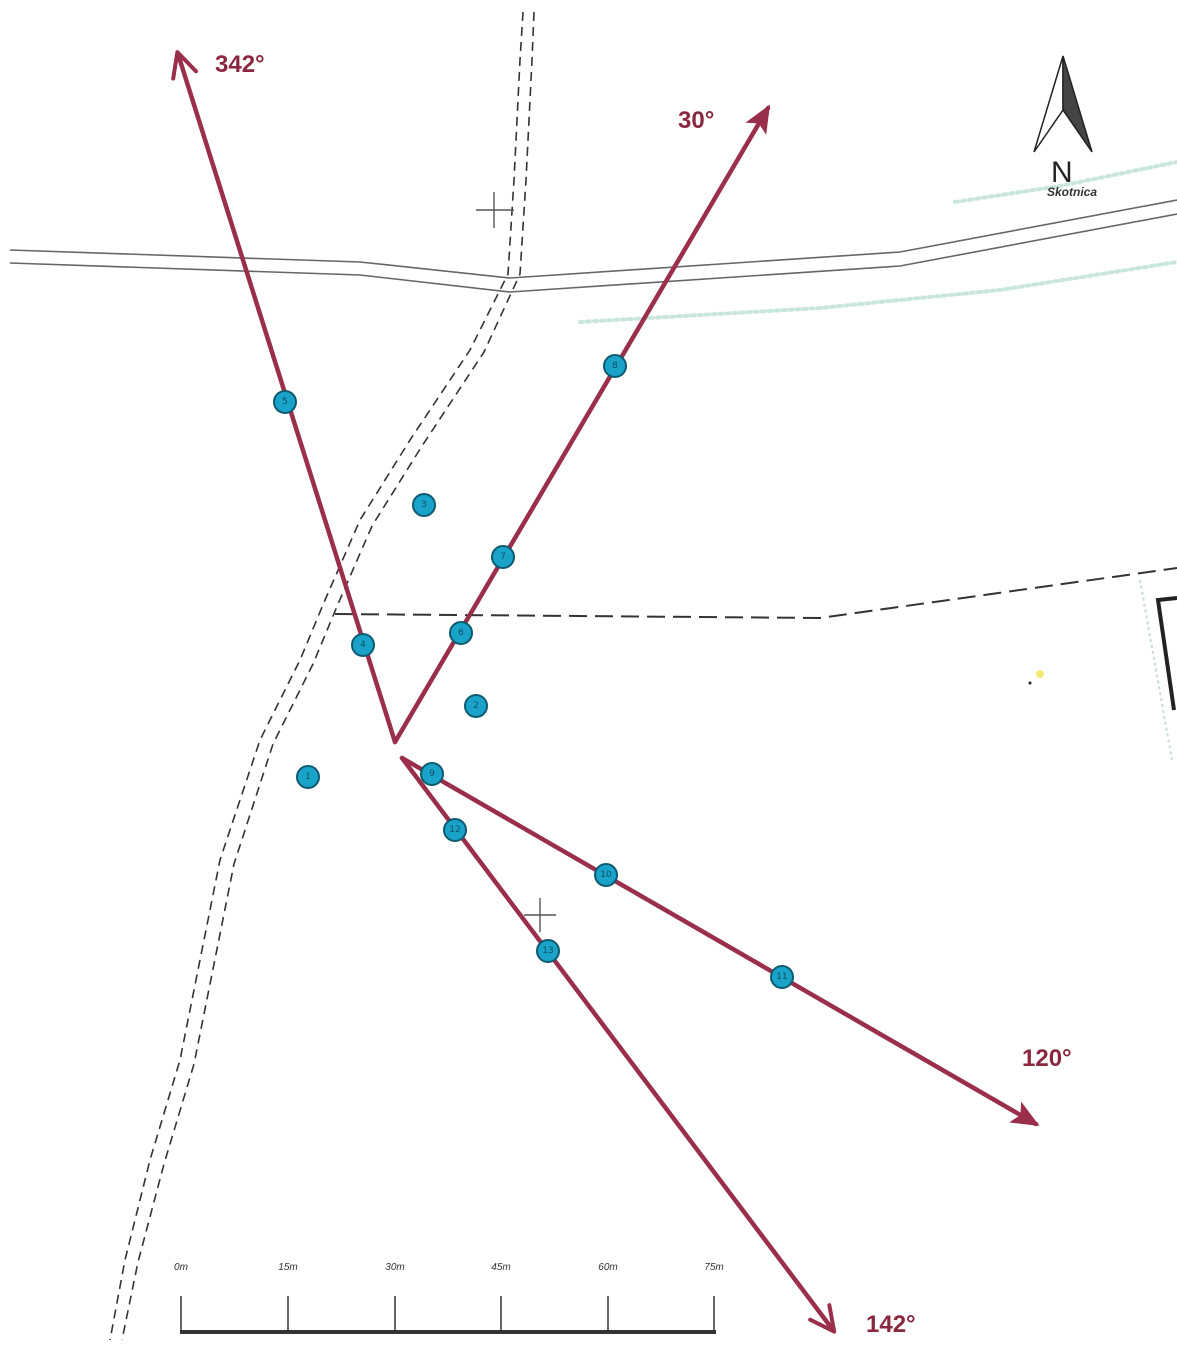 This screenshot has width=1177, height=1351. I want to click on boundary-dotted, so click(1156, 670).